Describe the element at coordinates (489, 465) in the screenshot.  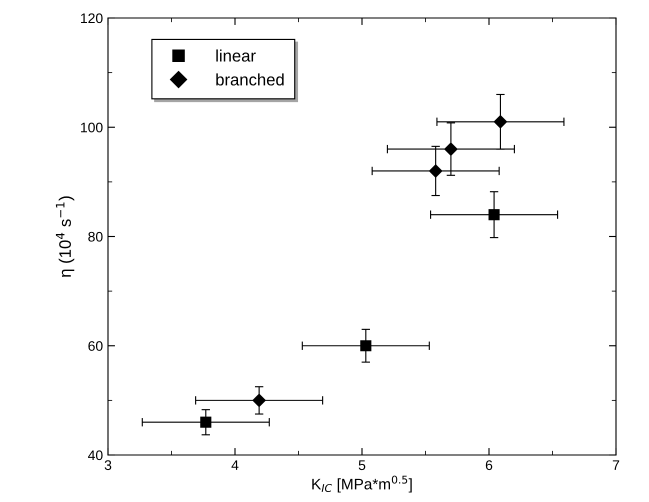
I see `x-tick-label: 6` at that location.